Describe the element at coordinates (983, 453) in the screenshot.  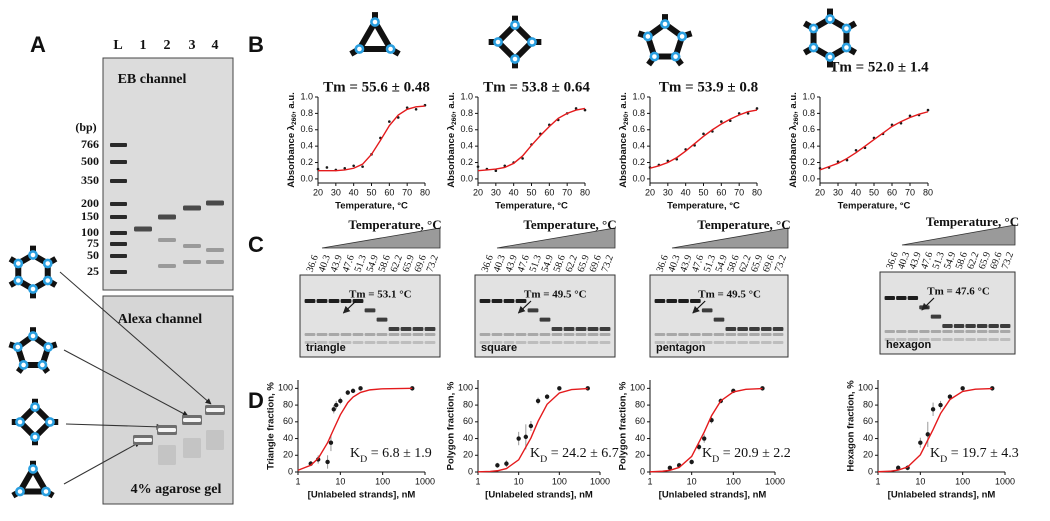
I see `text-part: = 19.7 ± 4.3` at that location.